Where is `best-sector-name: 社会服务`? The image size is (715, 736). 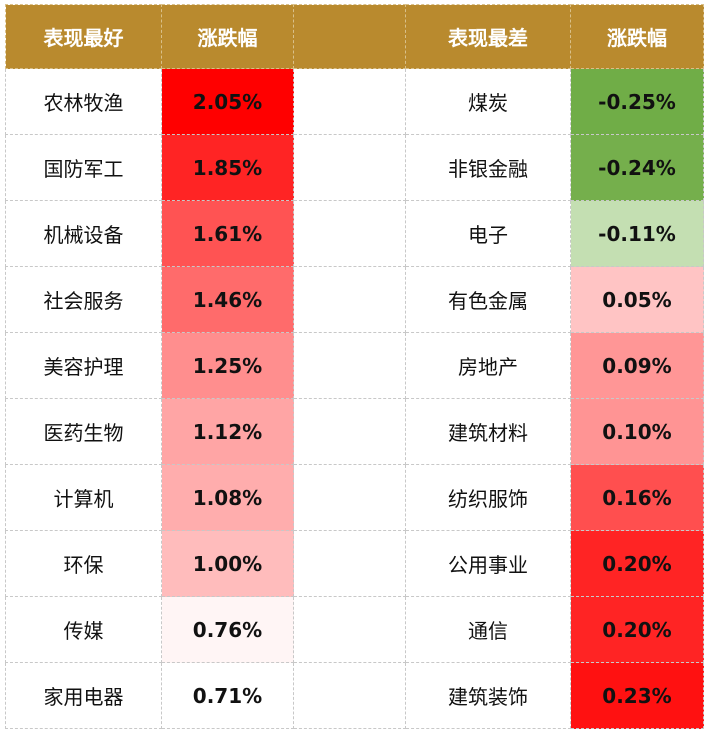 best-sector-name: 社会服务 is located at coordinates (83, 299).